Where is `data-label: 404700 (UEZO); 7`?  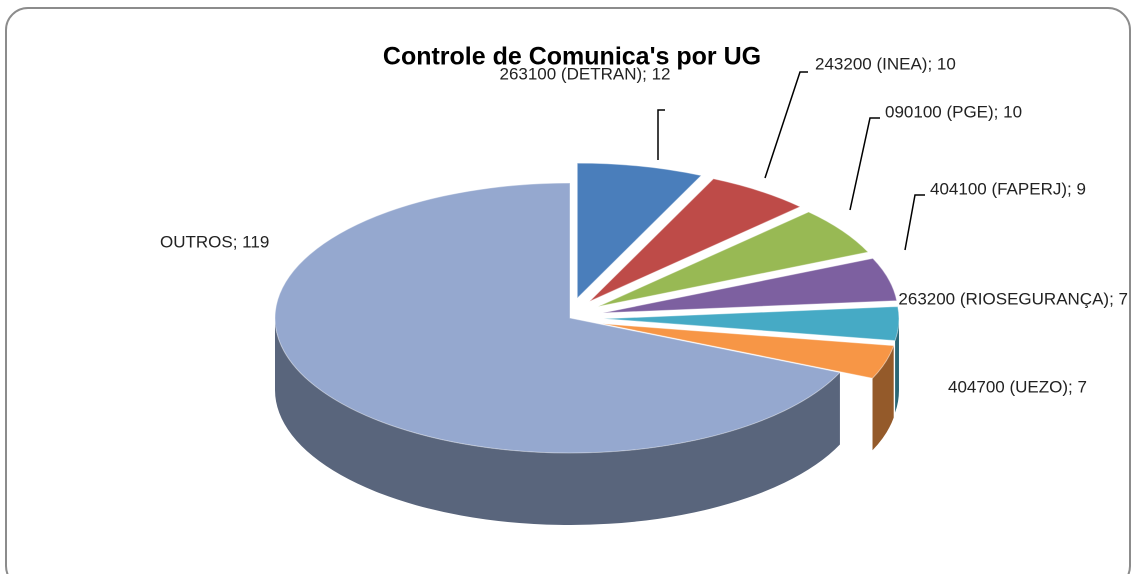
data-label: 404700 (UEZO); 7 is located at coordinates (1017, 386).